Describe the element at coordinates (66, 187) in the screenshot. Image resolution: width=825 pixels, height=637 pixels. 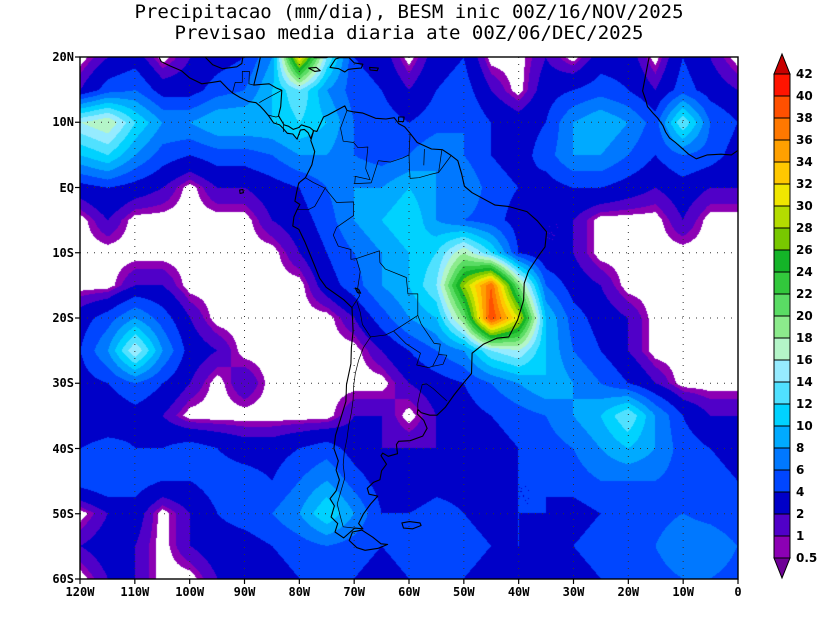
I see `lat-label-EQ: EQ` at that location.